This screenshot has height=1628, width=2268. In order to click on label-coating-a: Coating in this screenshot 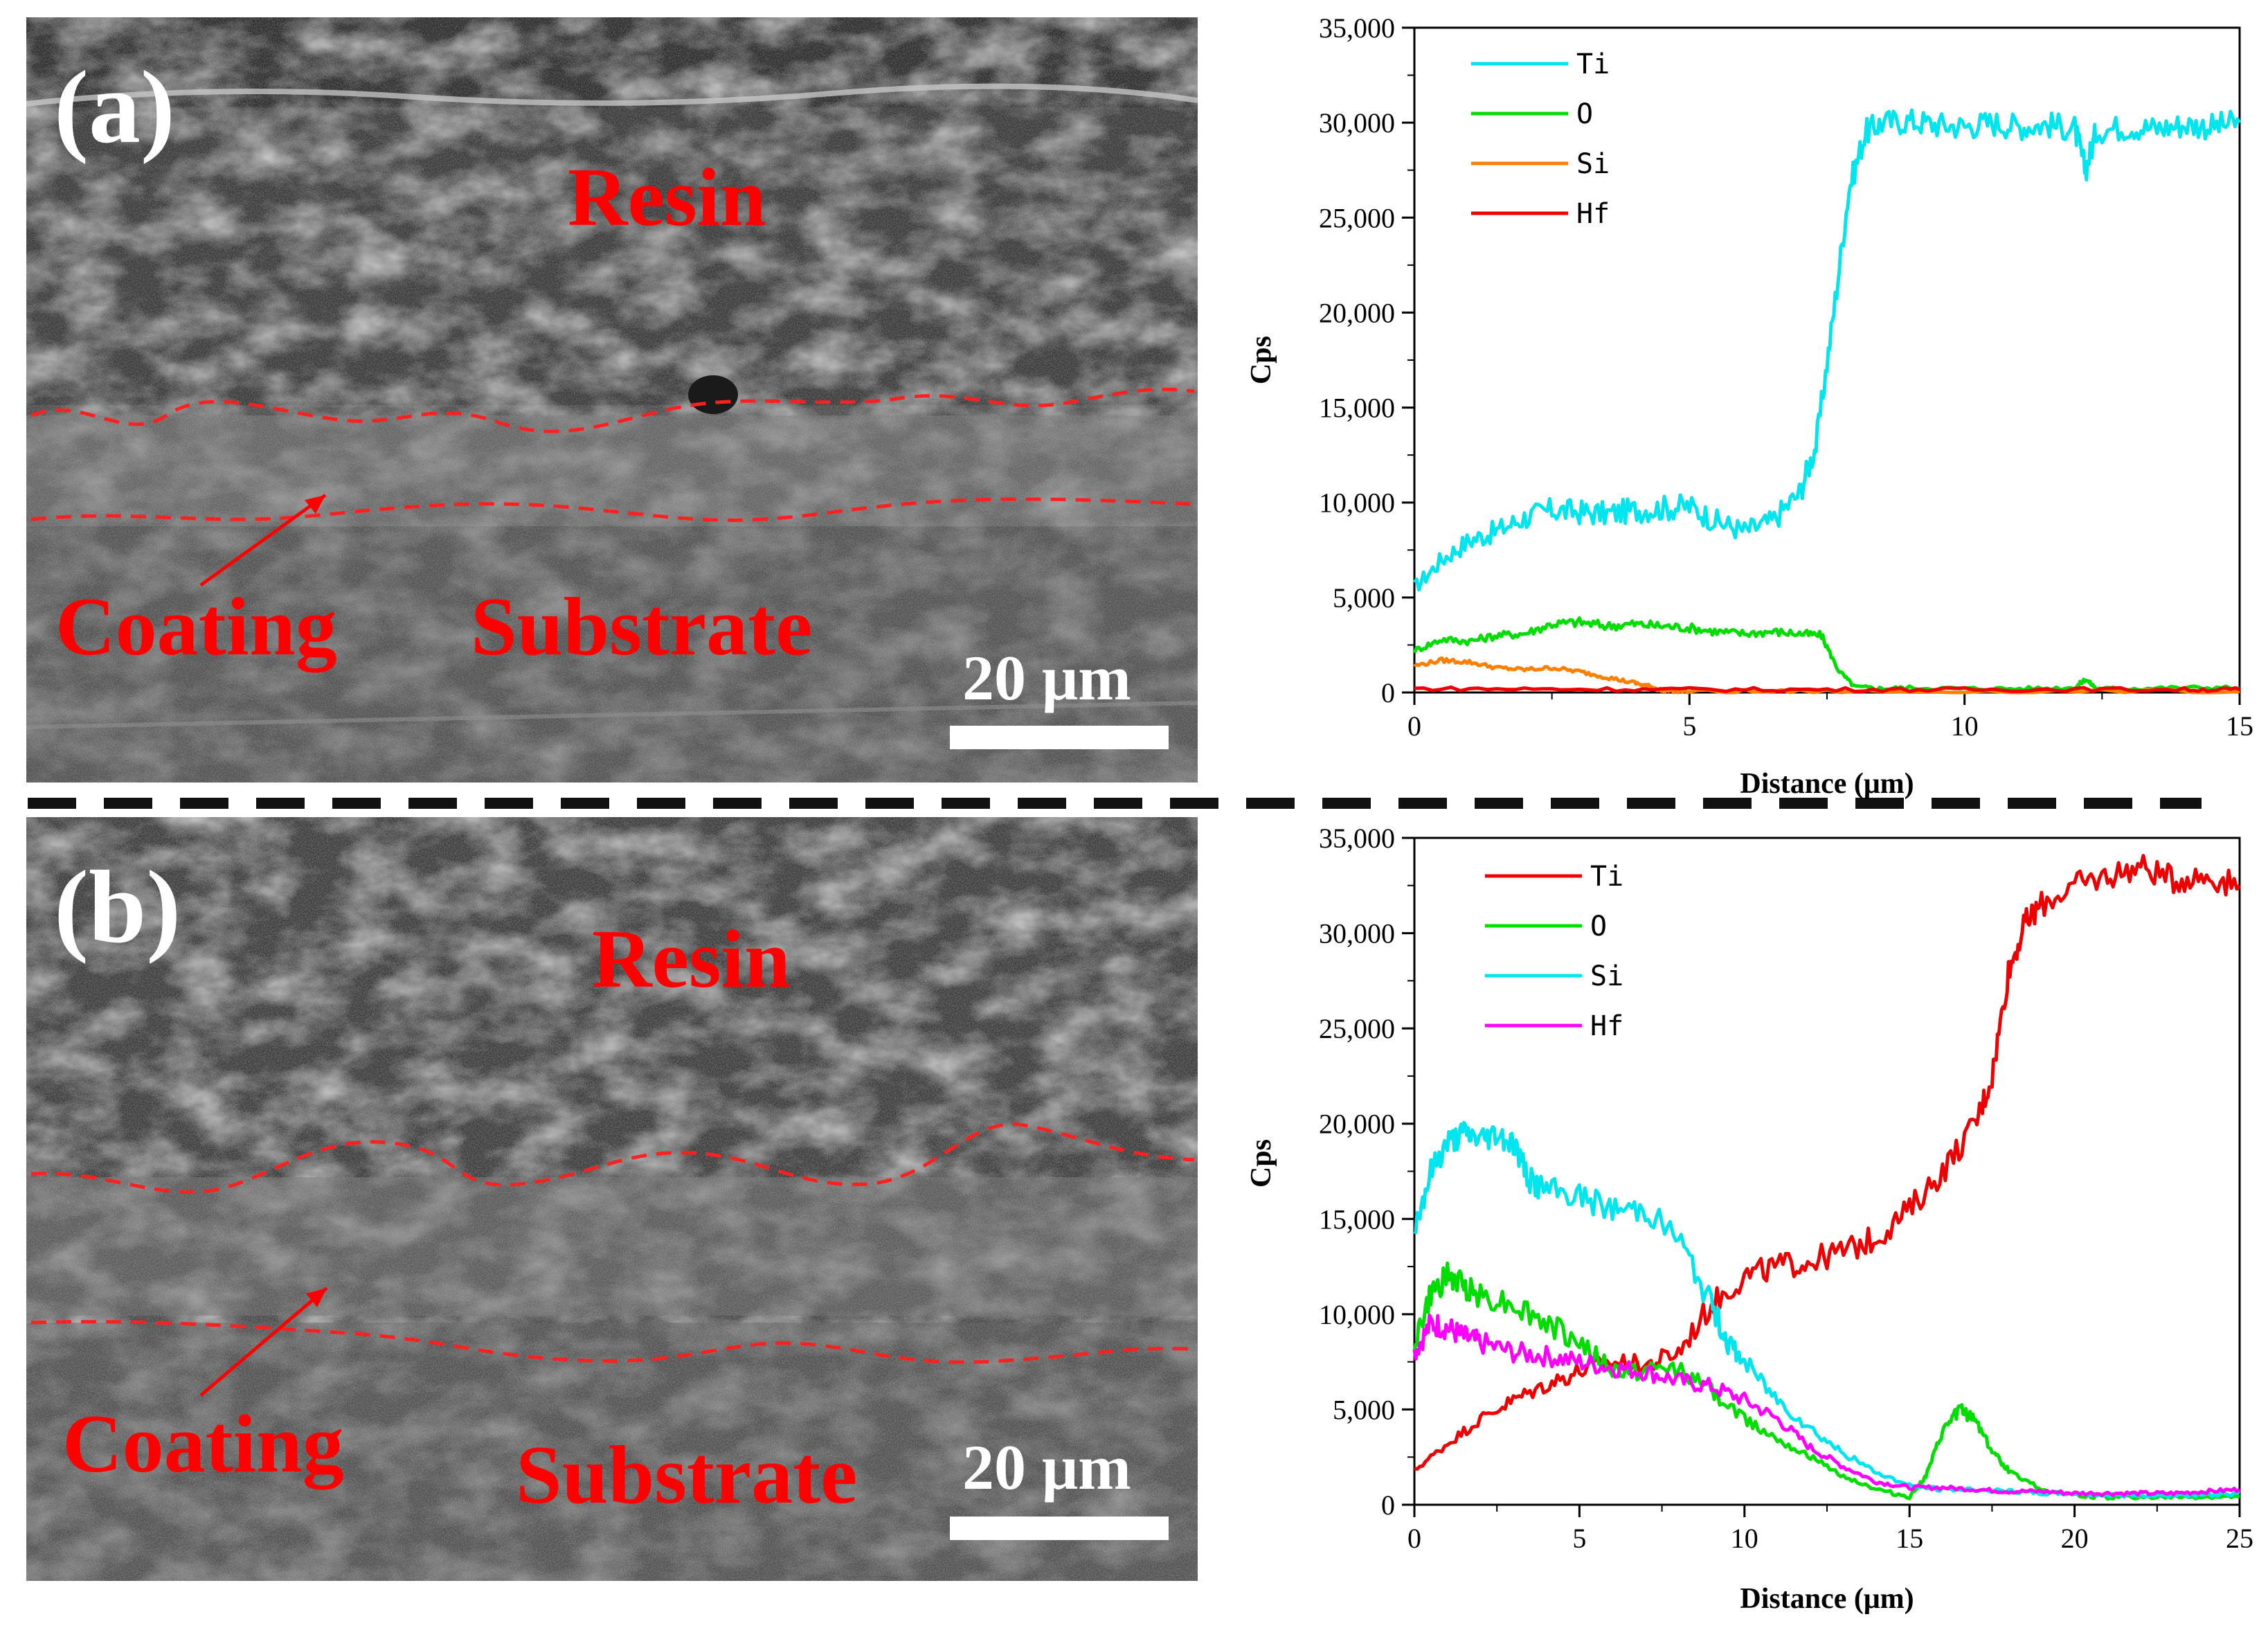, I will do `click(196, 626)`.